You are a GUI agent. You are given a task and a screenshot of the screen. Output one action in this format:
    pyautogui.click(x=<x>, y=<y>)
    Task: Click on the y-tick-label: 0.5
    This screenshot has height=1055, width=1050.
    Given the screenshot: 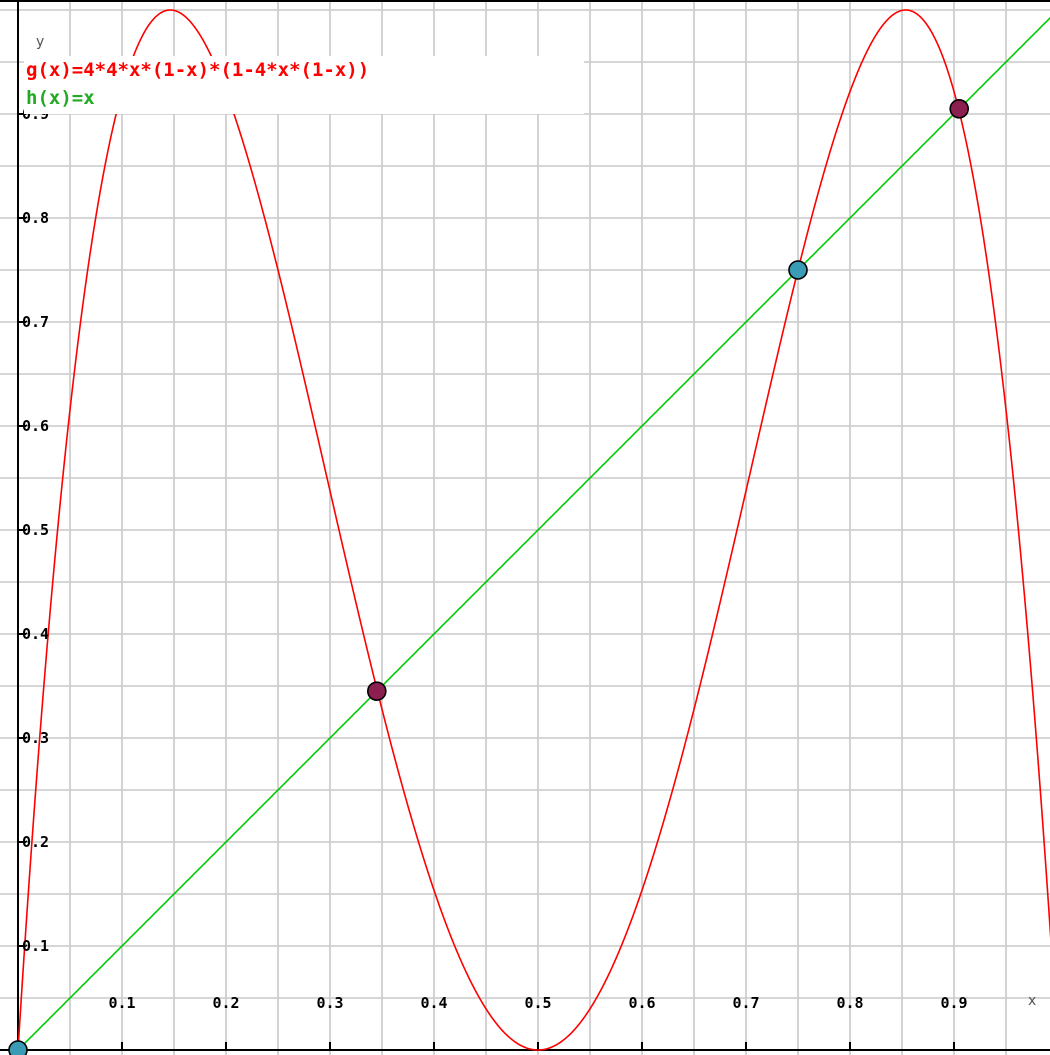 What is the action you would take?
    pyautogui.click(x=35, y=530)
    